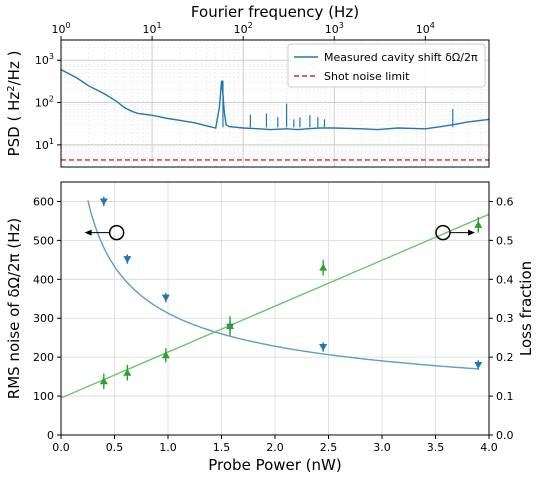 This screenshot has height=483, width=545. Describe the element at coordinates (505, 201) in the screenshot. I see `right-y-tick-label: 0.6` at that location.